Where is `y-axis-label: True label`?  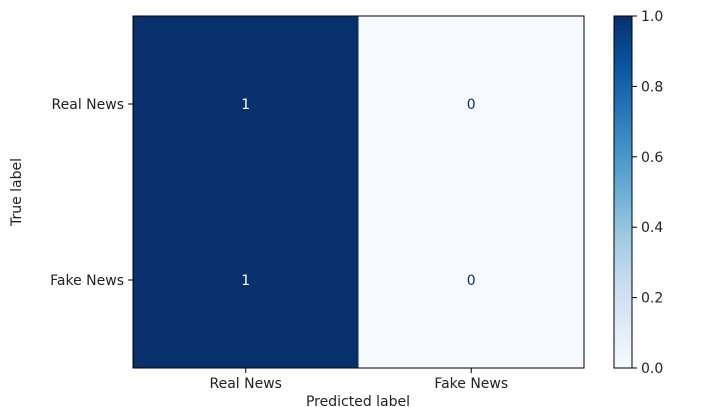
y-axis-label: True label is located at coordinates (17, 192).